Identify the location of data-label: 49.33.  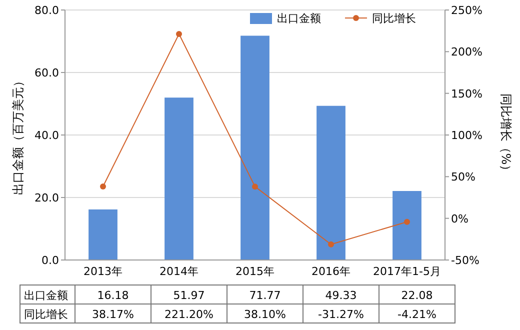
(341, 295).